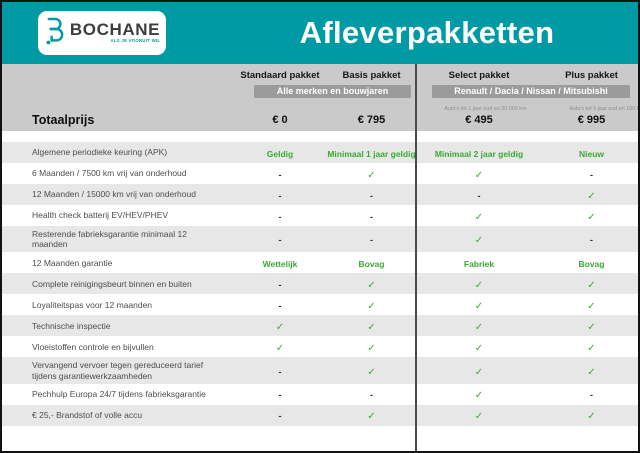 The height and width of the screenshot is (453, 640). What do you see at coordinates (63, 120) in the screenshot?
I see `totaalprijs-label: Totaalprijs` at bounding box center [63, 120].